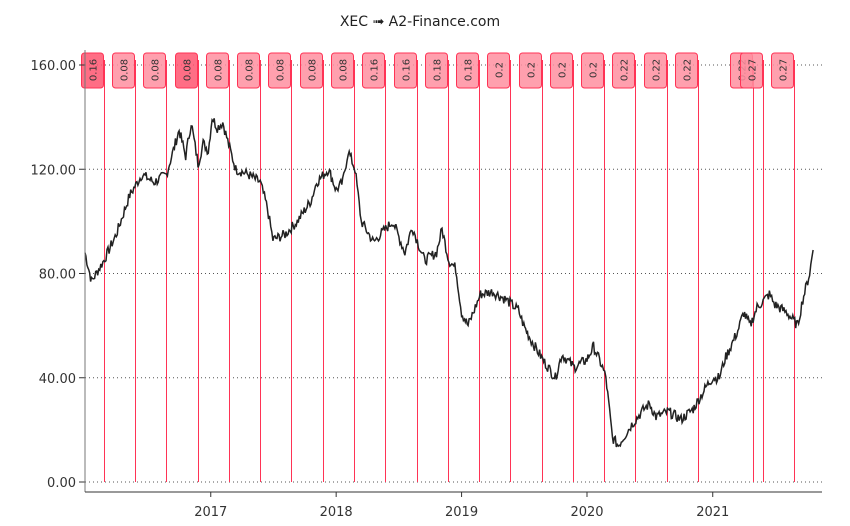  What do you see at coordinates (57, 275) in the screenshot?
I see `y-tick-label: 80.00` at bounding box center [57, 275].